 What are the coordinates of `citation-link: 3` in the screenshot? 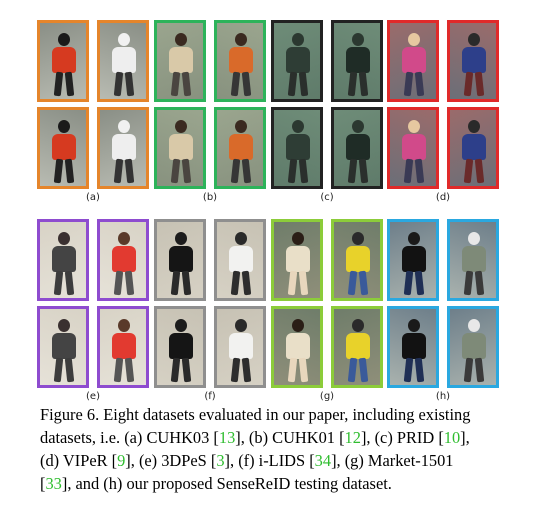 It's located at (220, 460).